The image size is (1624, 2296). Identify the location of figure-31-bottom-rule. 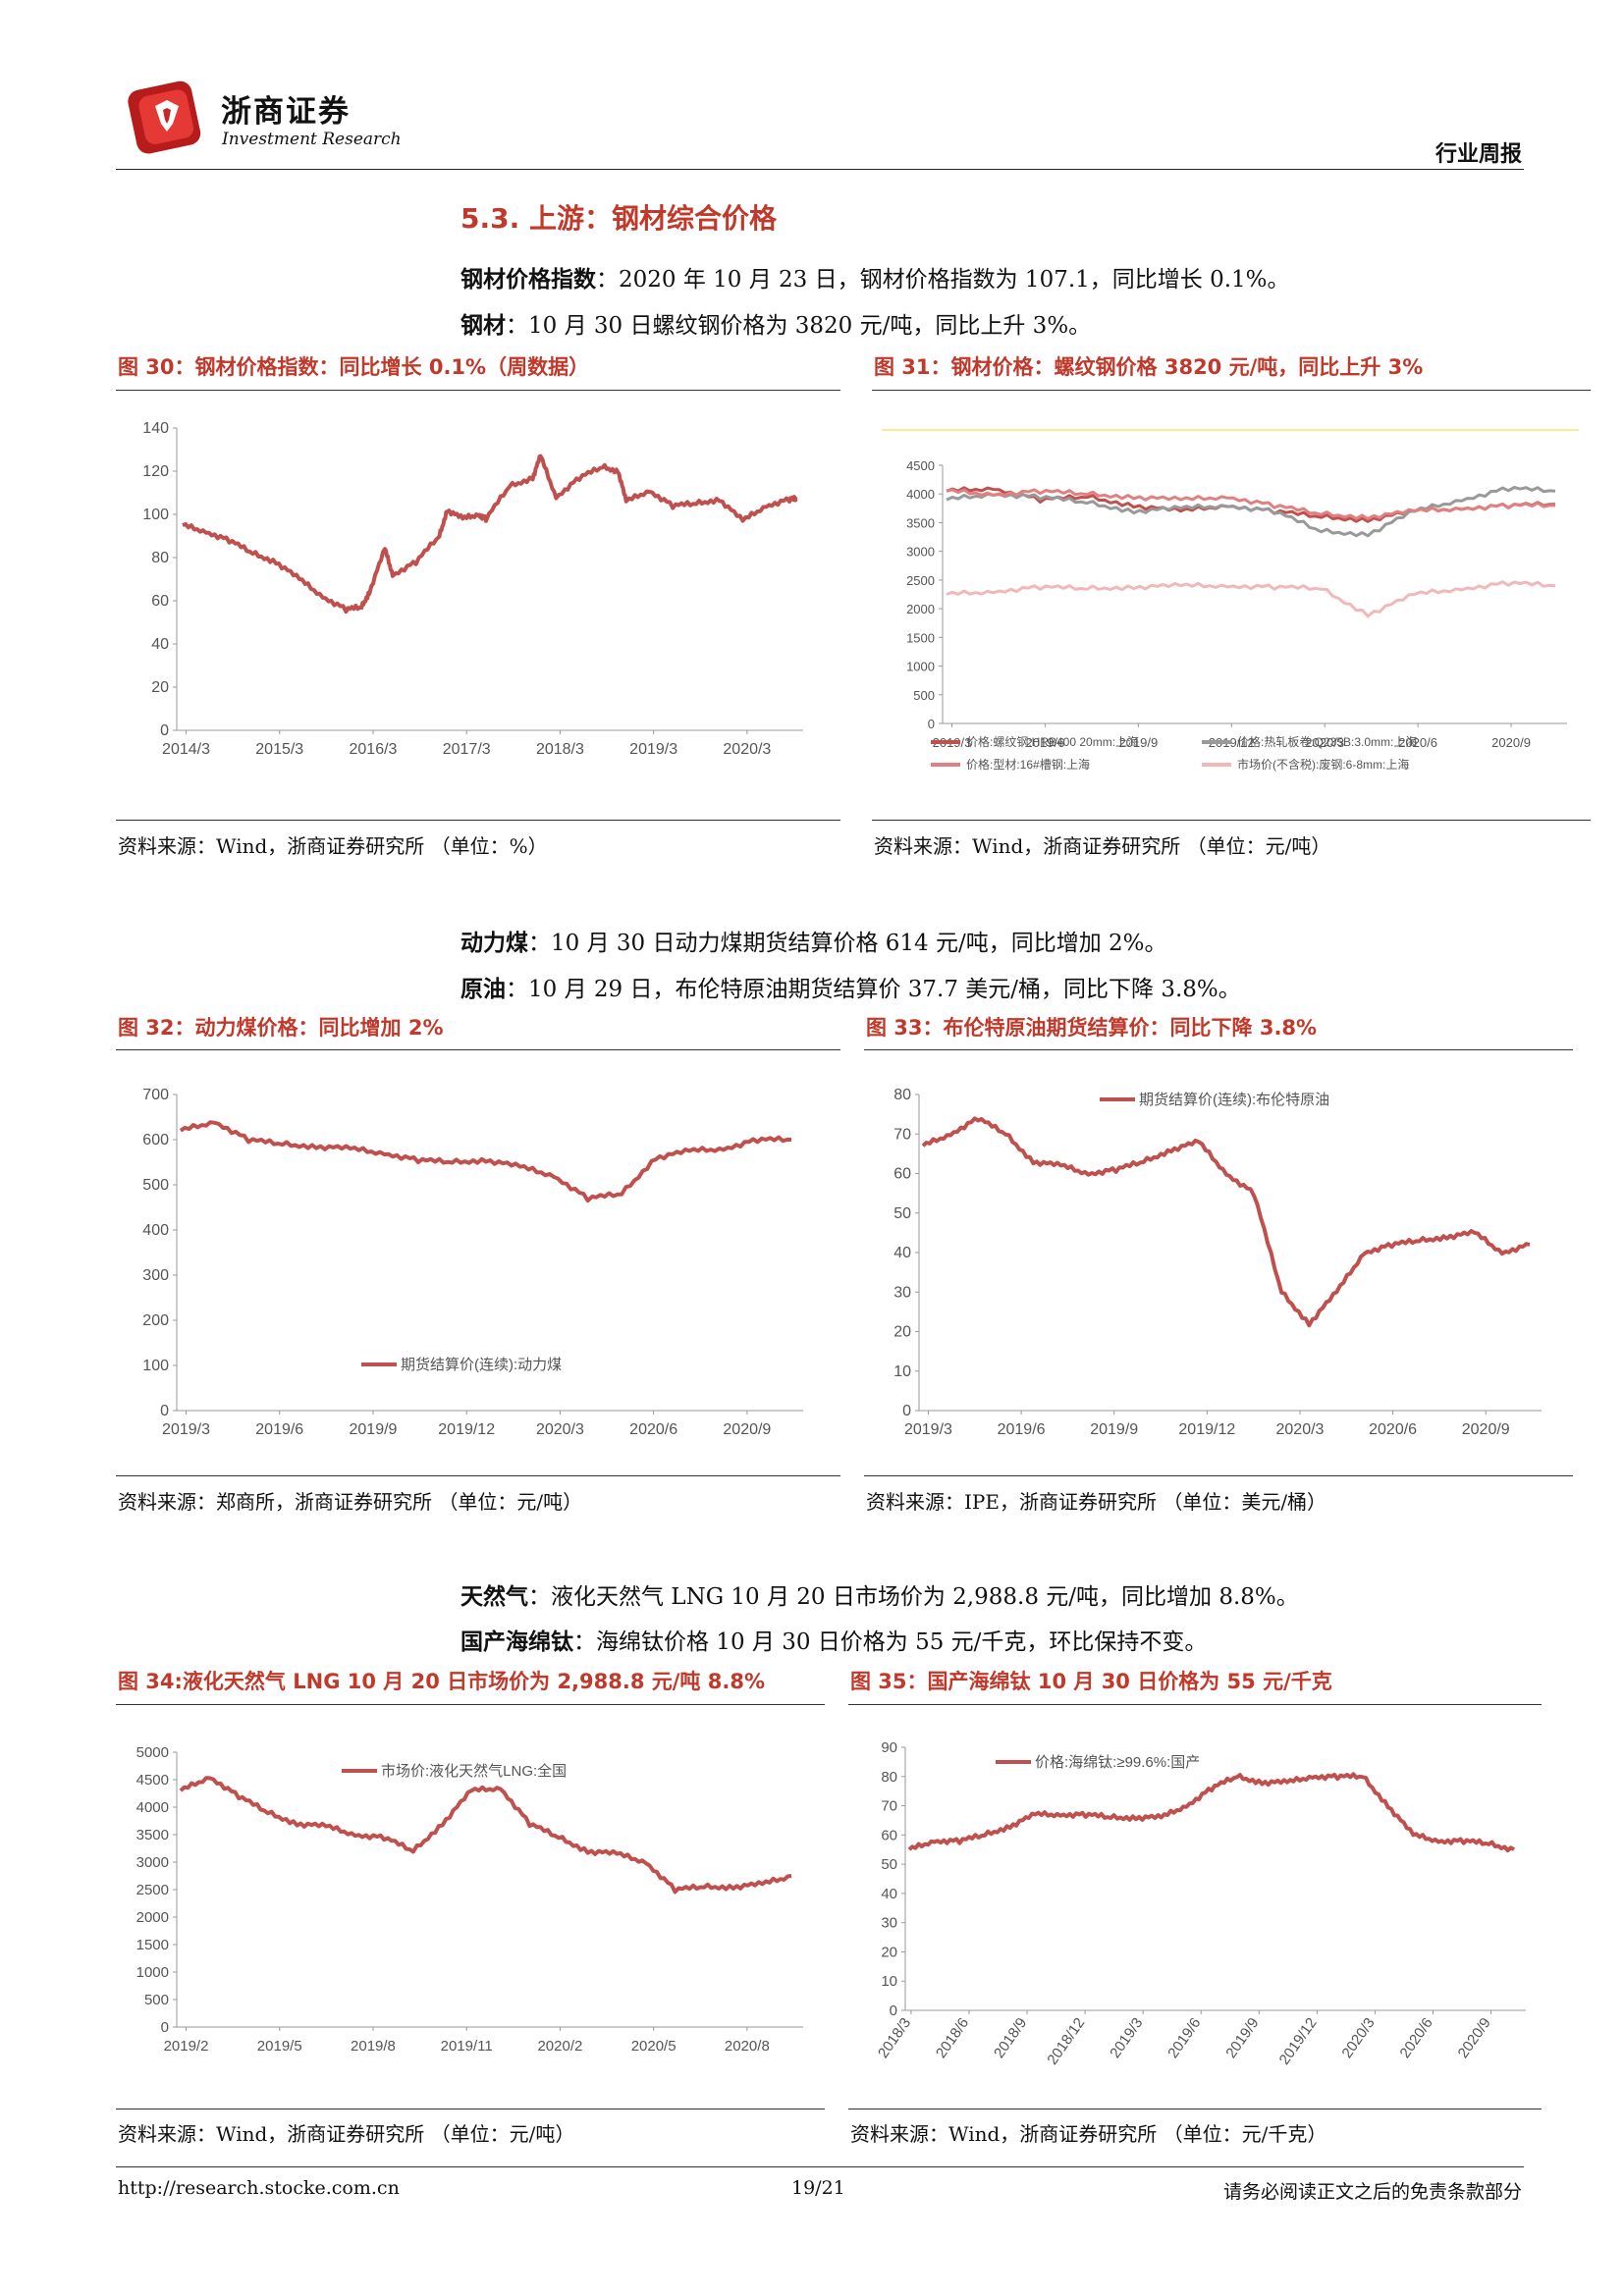
(1231, 820).